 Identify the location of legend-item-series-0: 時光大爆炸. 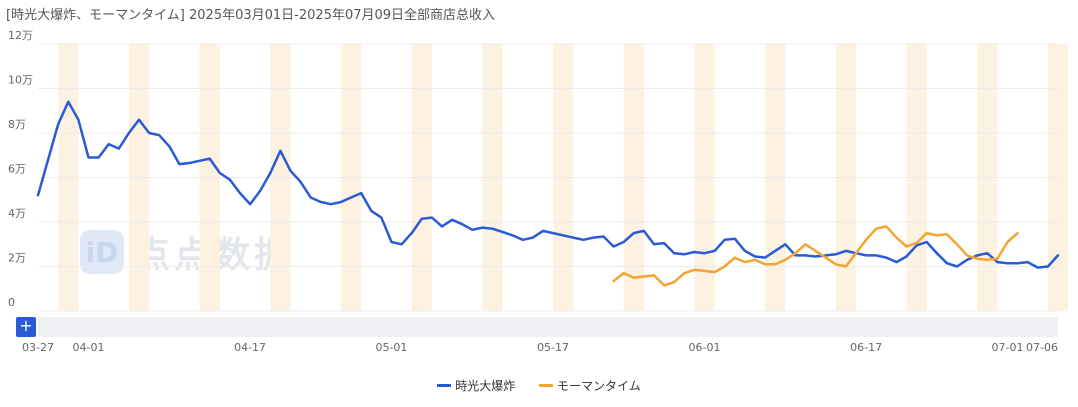
(476, 385).